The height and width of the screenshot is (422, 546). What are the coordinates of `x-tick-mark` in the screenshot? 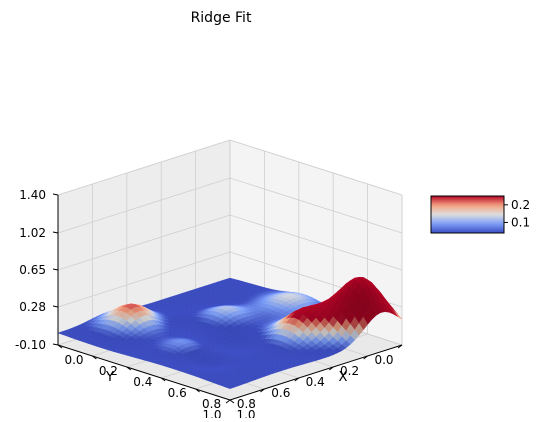 It's located at (232, 401).